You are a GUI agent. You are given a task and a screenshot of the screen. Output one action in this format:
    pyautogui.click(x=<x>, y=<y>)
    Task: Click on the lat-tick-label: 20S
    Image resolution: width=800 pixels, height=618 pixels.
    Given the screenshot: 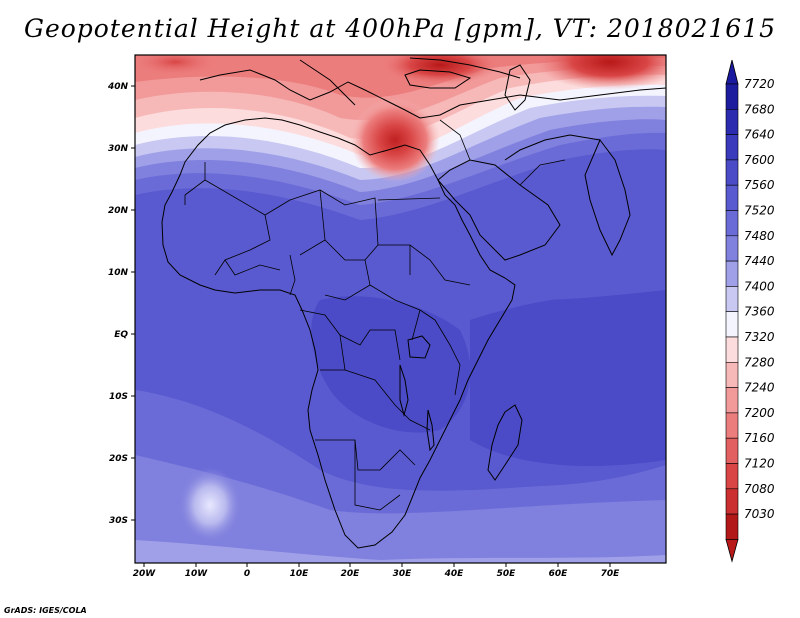 What is the action you would take?
    pyautogui.click(x=118, y=459)
    